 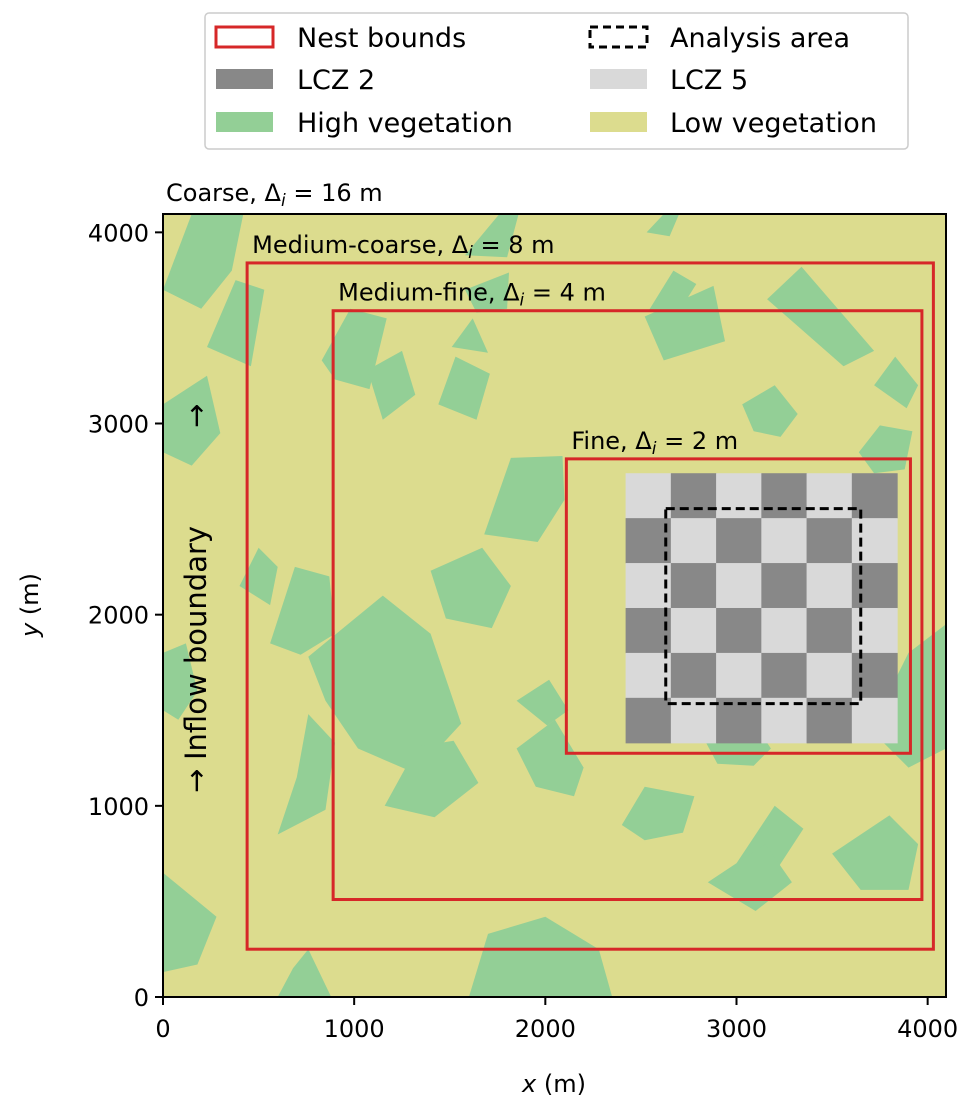 I want to click on nest-label-2: Fine, Δi = 2 m, so click(x=654, y=443).